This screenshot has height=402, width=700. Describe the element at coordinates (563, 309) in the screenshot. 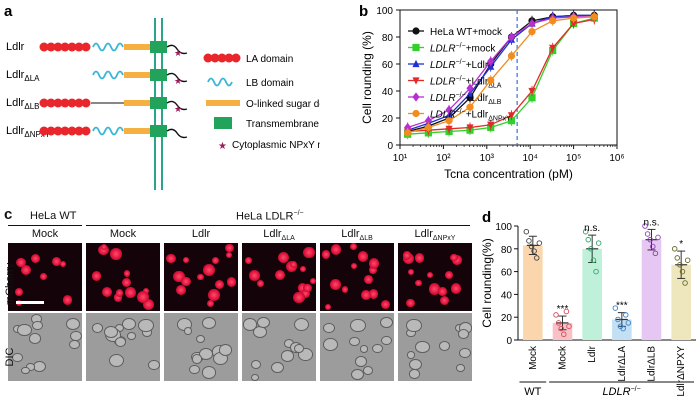

I see `significance-label: ***` at that location.